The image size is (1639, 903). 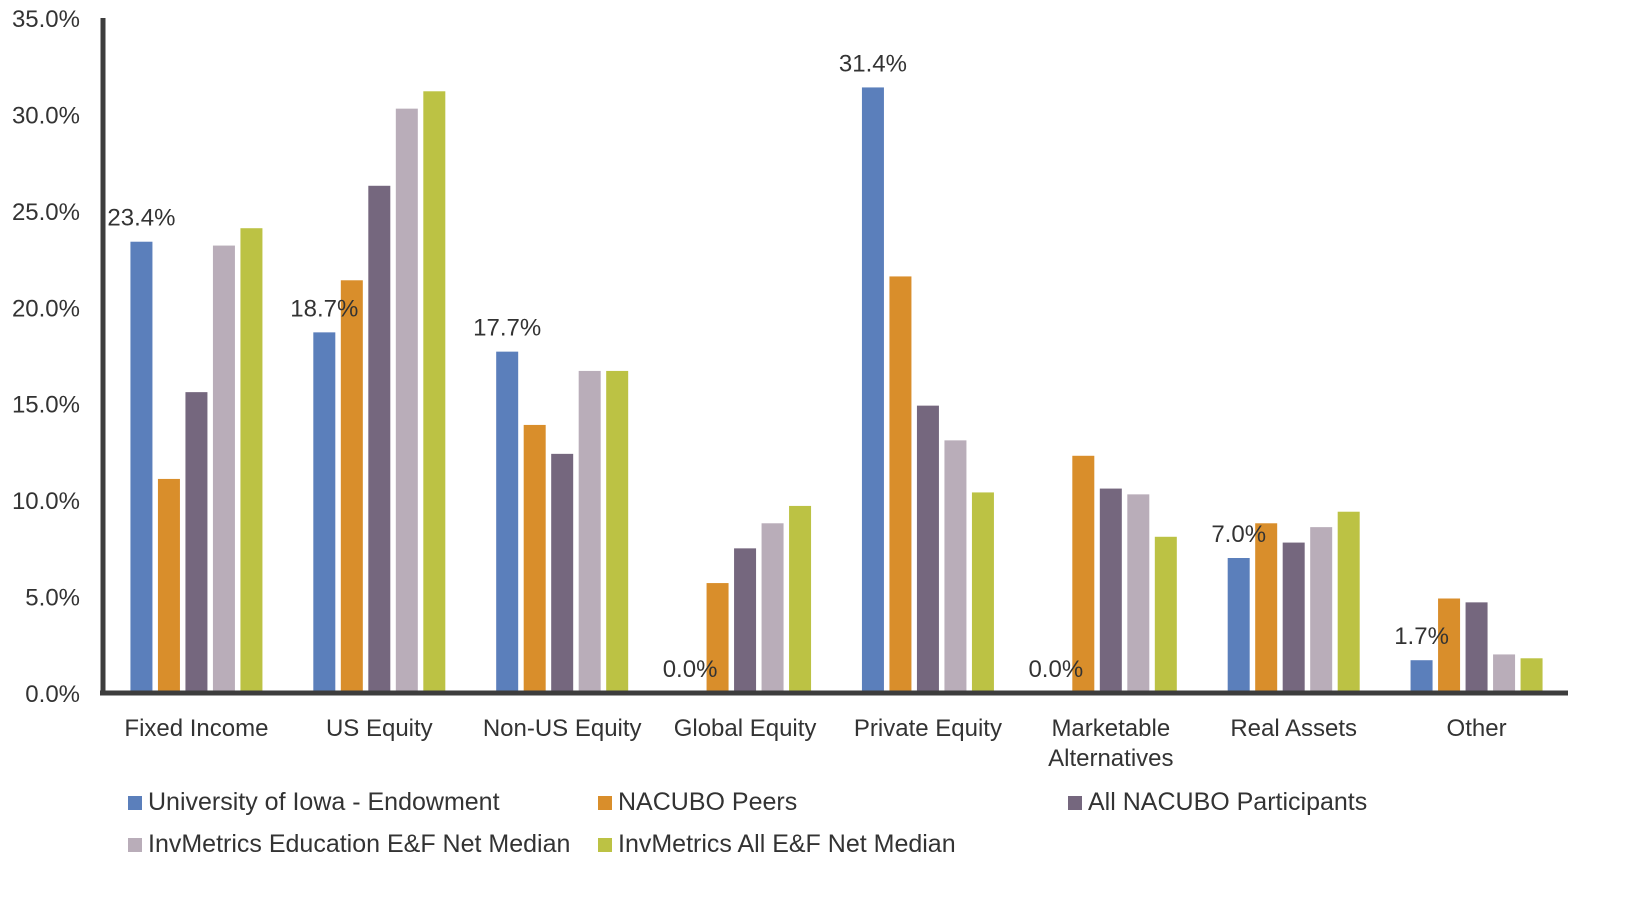 I want to click on data-label: 17.7%, so click(x=507, y=328).